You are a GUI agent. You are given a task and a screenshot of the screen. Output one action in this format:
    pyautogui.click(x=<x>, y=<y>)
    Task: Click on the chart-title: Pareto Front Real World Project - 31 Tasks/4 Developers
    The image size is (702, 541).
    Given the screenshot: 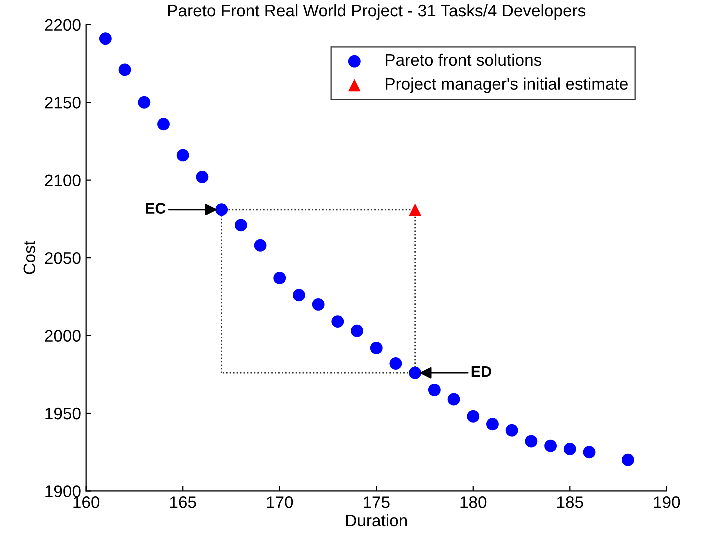 What is the action you would take?
    pyautogui.click(x=377, y=12)
    